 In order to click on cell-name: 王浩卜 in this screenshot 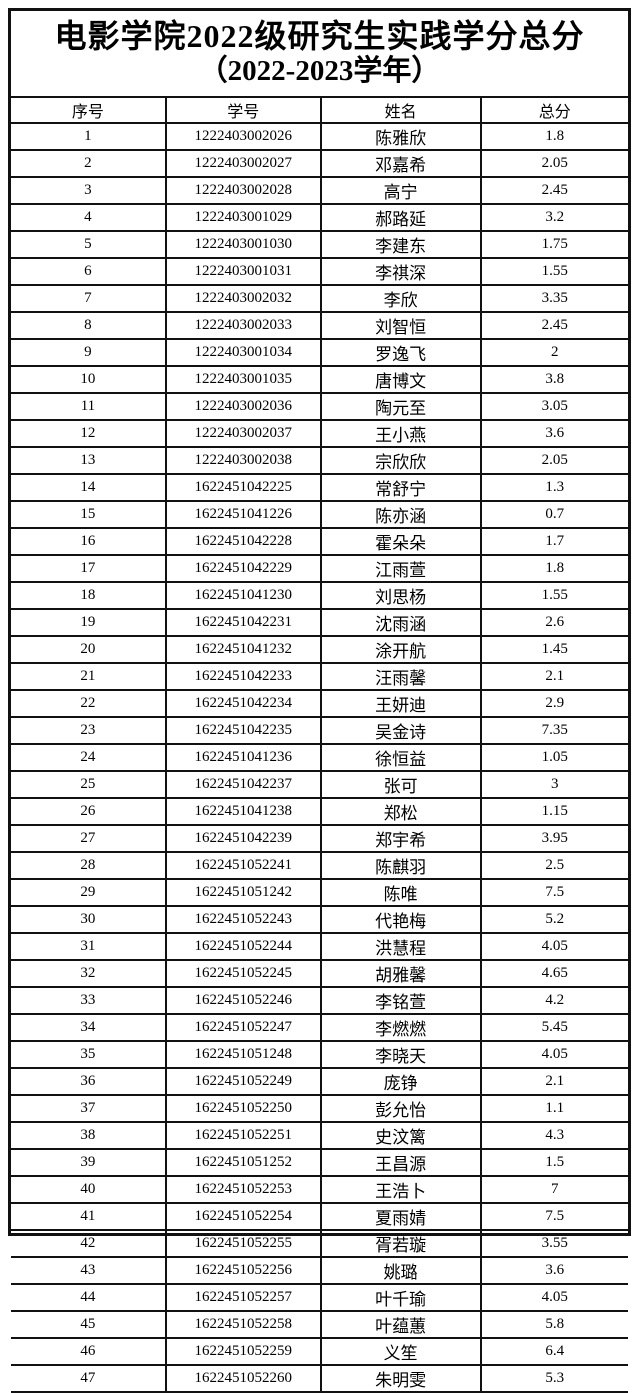, I will do `click(400, 1189)`.